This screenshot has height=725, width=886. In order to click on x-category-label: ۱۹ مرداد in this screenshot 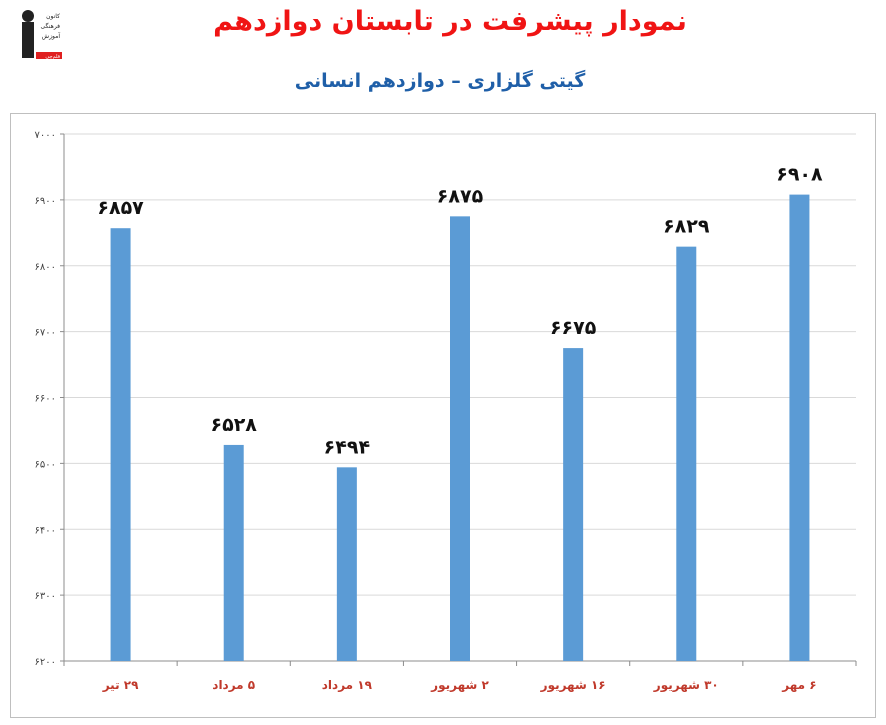, I will do `click(347, 685)`.